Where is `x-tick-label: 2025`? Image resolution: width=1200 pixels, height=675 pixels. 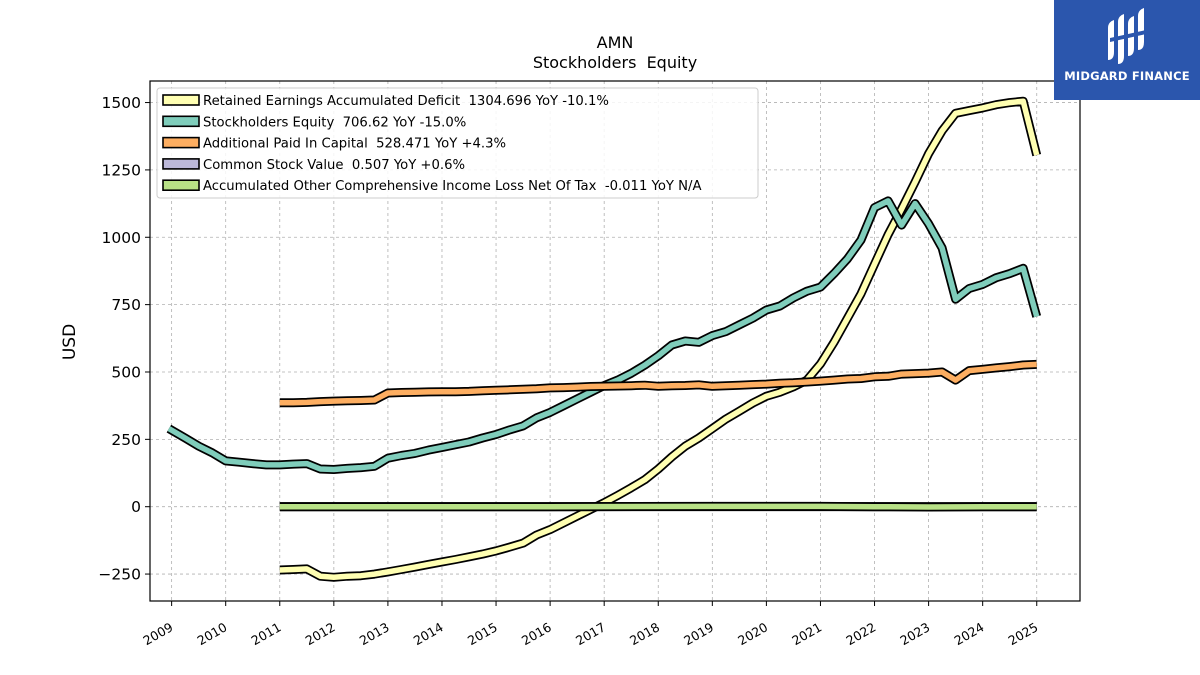 x-tick-label: 2025 is located at coordinates (1023, 633).